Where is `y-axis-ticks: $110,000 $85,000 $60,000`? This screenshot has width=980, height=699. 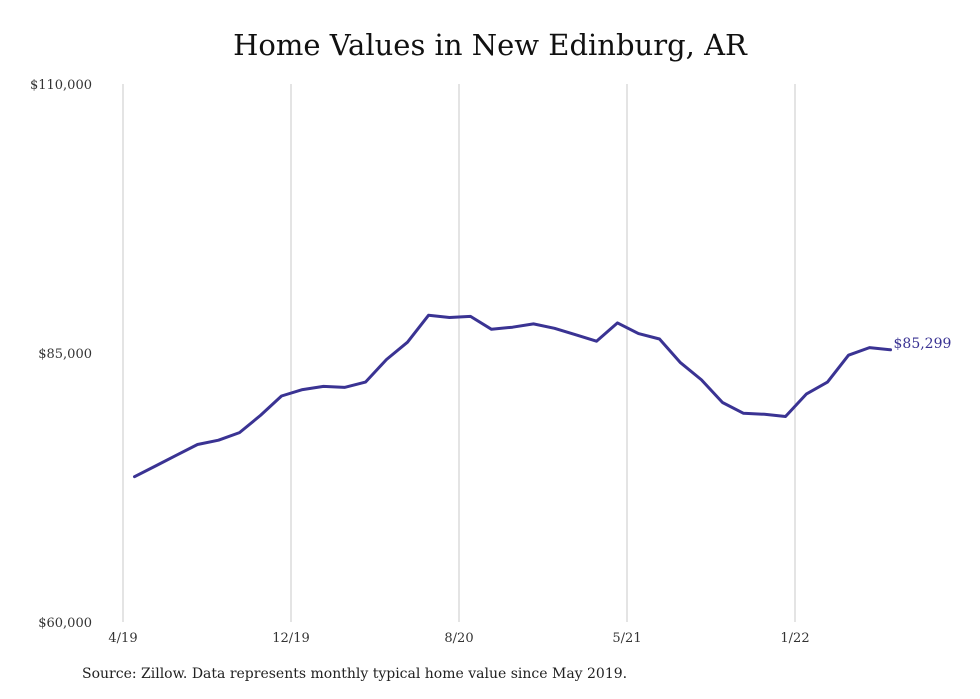 y-axis-ticks: $110,000 $85,000 $60,000 is located at coordinates (61, 354).